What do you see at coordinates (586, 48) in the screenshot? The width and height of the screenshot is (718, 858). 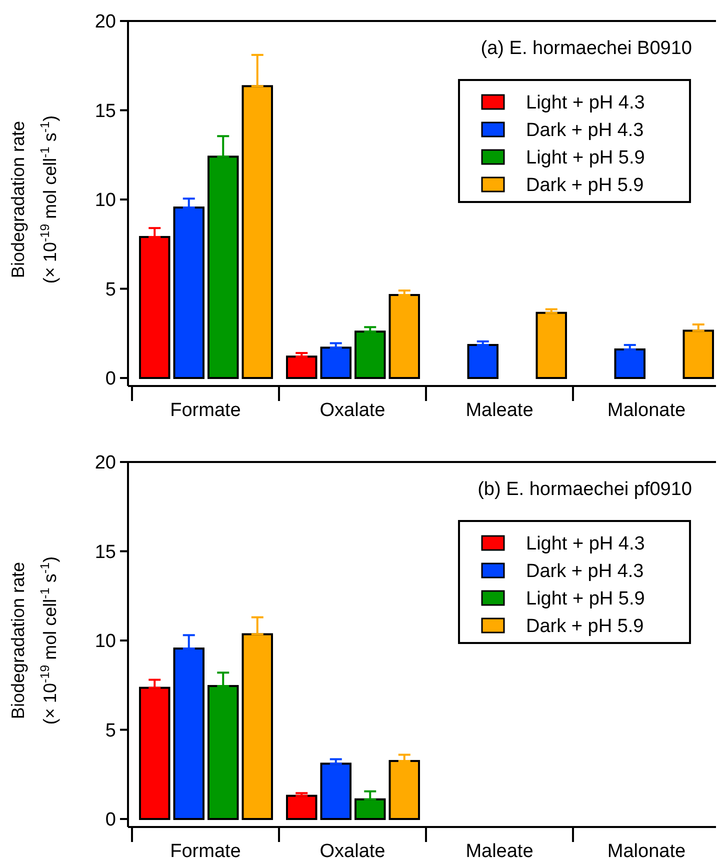 I see `text: (a) E. hormaechei B0910` at bounding box center [586, 48].